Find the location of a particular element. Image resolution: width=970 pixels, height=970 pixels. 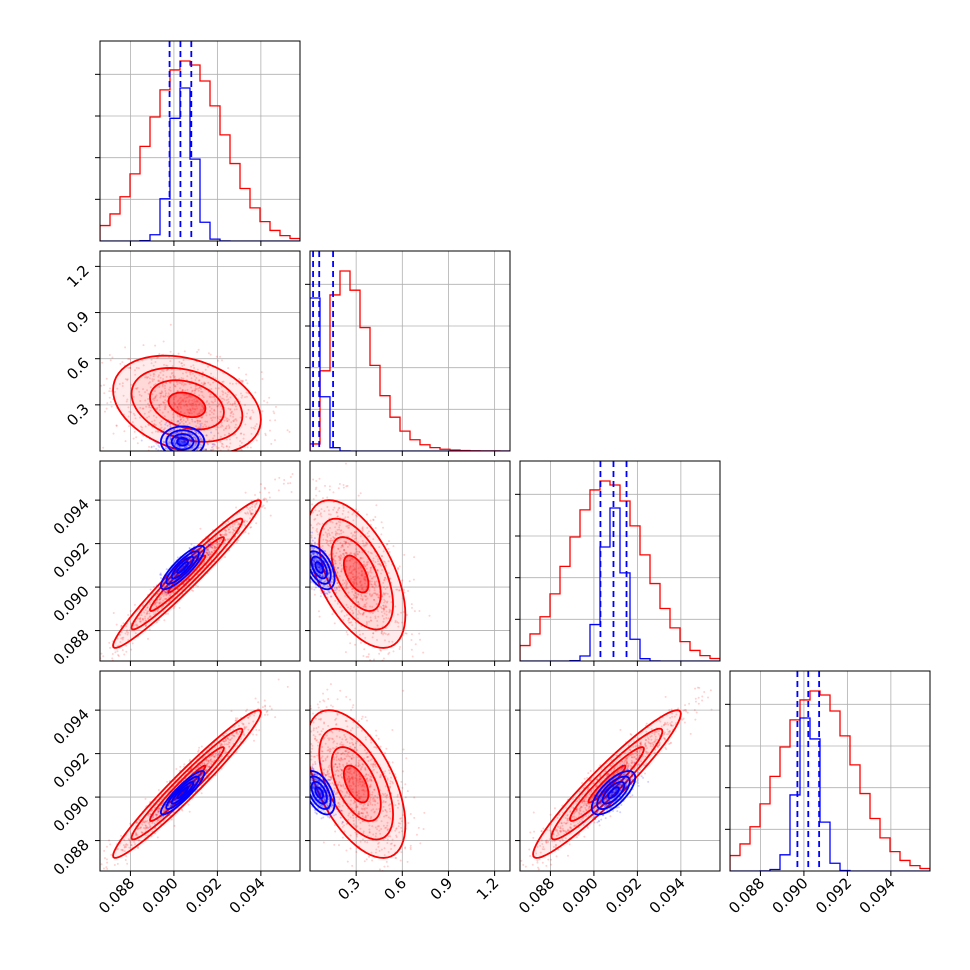

y-tick-label: 0.088 is located at coordinates (71, 647).